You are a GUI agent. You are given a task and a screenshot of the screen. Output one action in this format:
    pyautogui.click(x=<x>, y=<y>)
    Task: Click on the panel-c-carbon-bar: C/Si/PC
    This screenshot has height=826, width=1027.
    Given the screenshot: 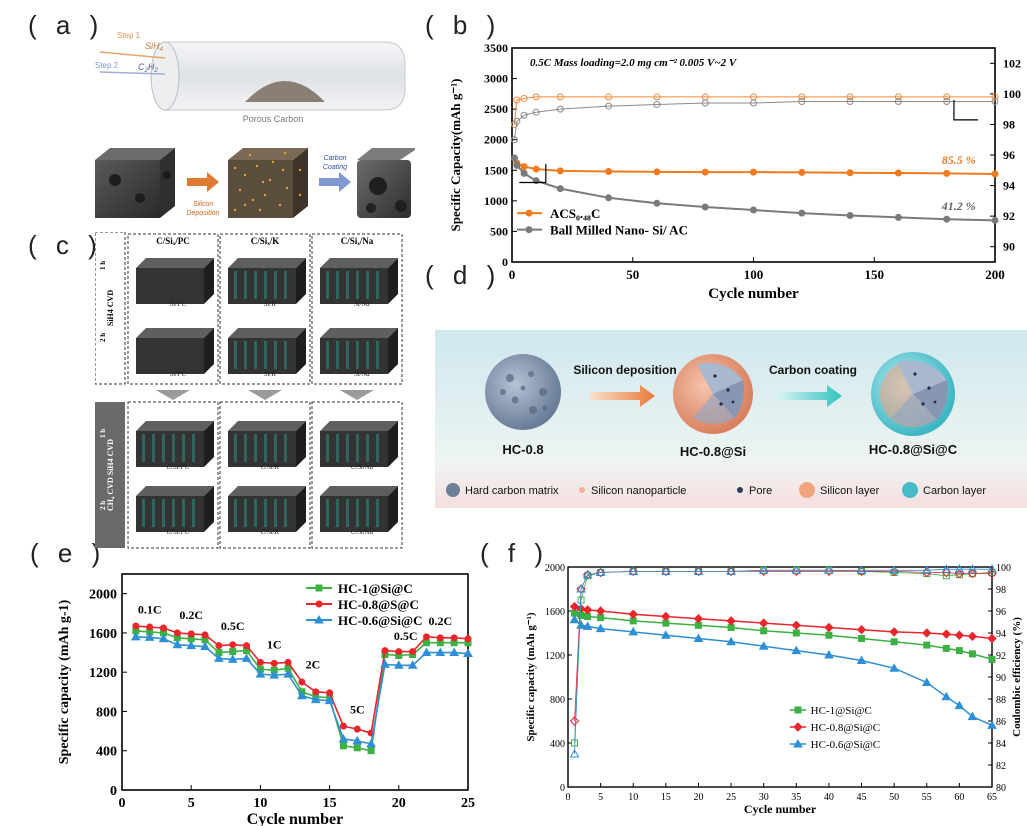 What is the action you would take?
    pyautogui.click(x=175, y=511)
    